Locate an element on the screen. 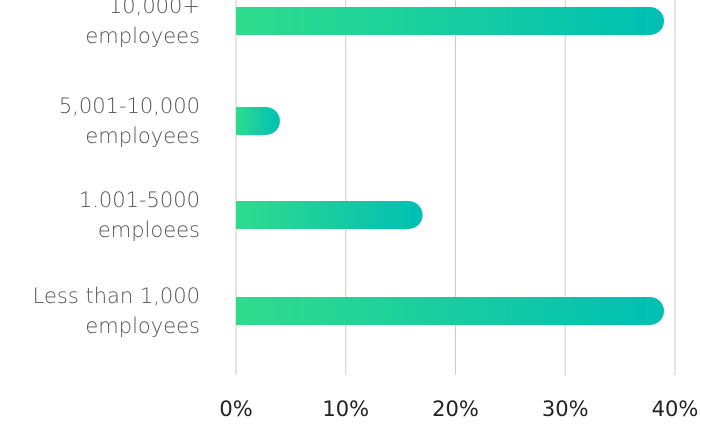 This screenshot has height=429, width=701. y-tick-label: 5,001-10,000 employees is located at coordinates (129, 121).